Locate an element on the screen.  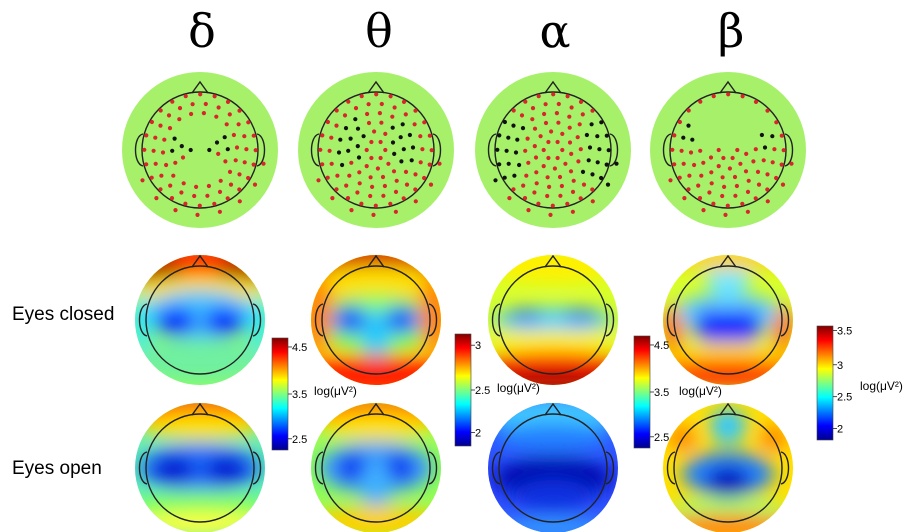
colorbar-alpha: 4.5 3.5 2.5 log(μV²) is located at coordinates (677, 392).